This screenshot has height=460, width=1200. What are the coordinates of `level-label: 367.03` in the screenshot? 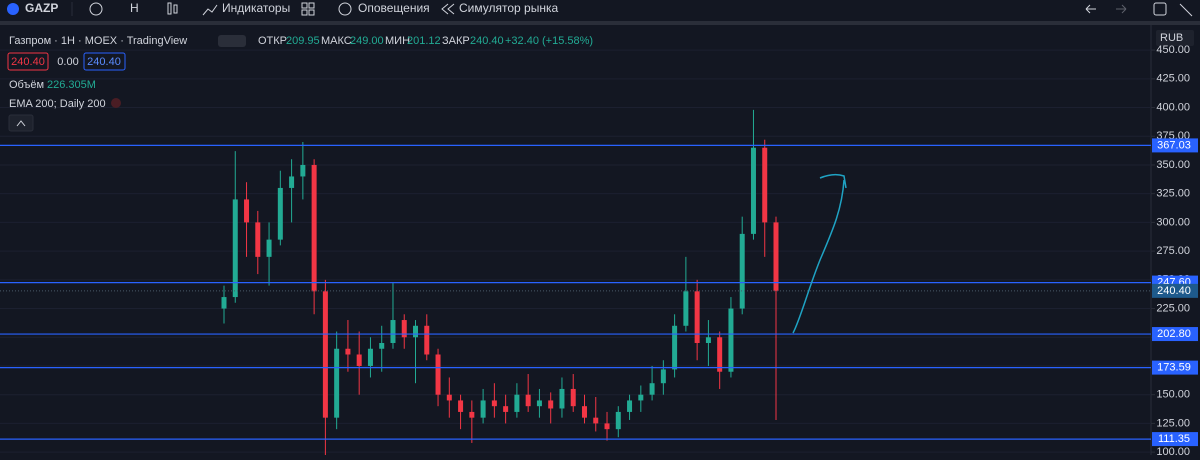 It's located at (1174, 145).